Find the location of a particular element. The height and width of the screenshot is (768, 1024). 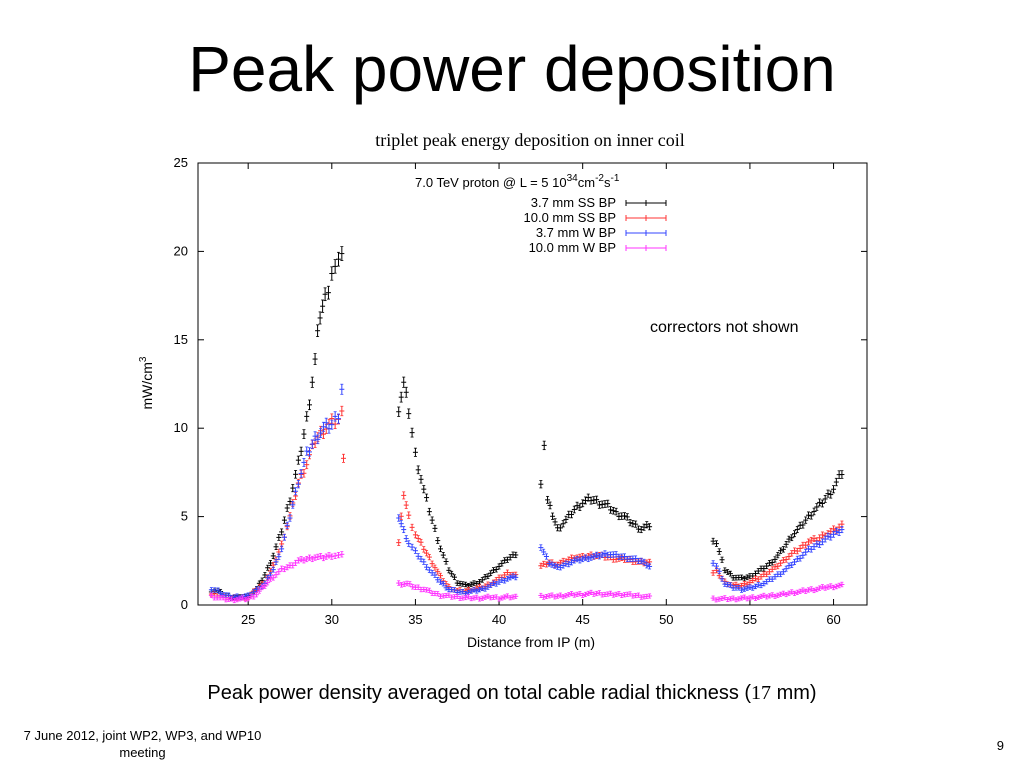

legend-swatch is located at coordinates (646, 203).